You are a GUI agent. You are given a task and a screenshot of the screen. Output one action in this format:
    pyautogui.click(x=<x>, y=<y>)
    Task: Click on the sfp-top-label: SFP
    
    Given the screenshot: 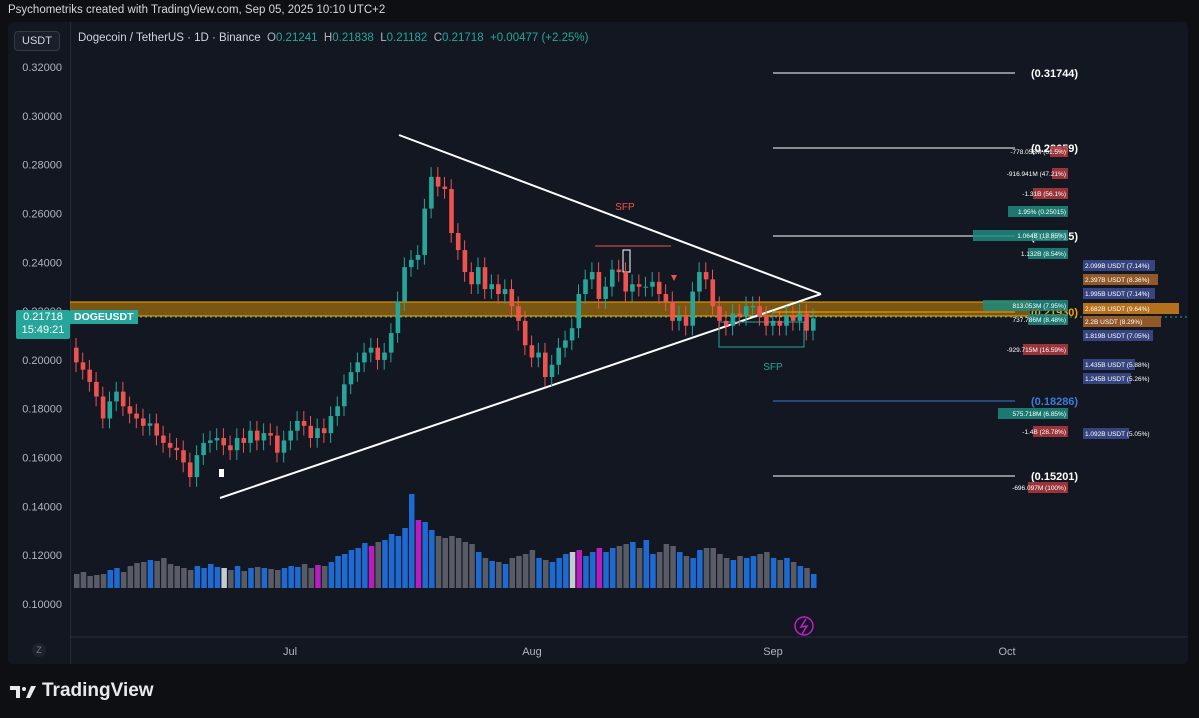 What is the action you would take?
    pyautogui.click(x=625, y=207)
    